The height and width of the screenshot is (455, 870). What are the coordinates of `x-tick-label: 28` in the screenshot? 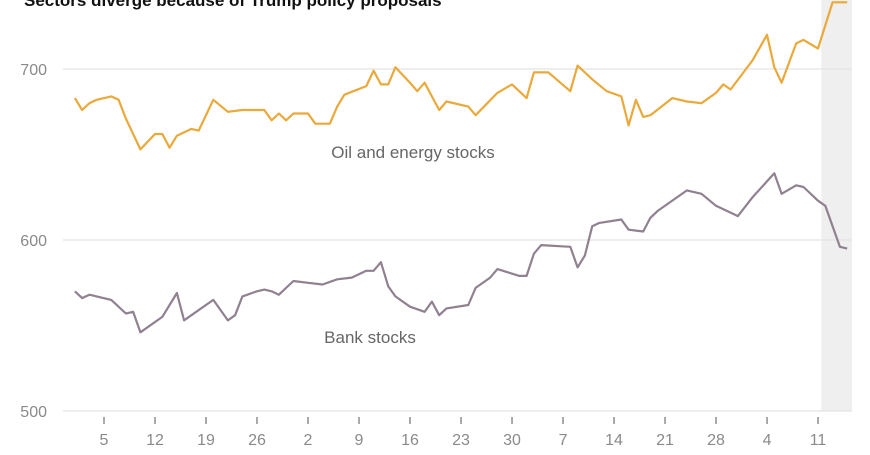 It's located at (716, 440).